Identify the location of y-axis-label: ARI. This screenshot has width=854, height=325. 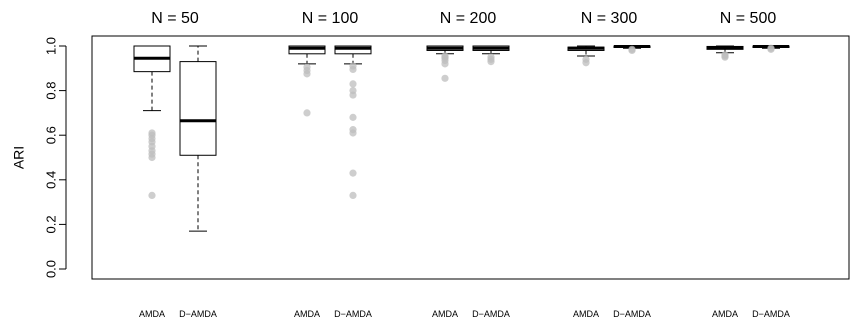
(19, 157).